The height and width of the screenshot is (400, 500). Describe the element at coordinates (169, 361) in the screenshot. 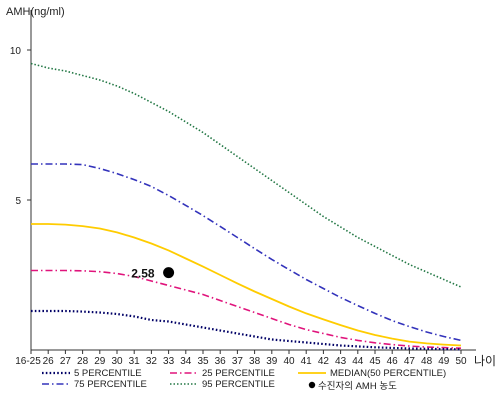

I see `x-tick-label: 33` at that location.